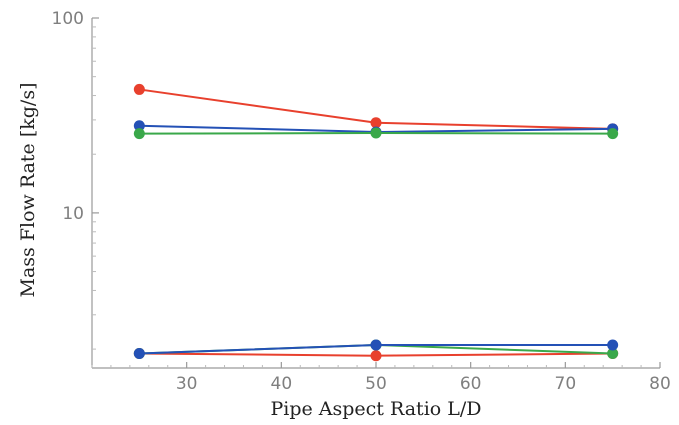 The width and height of the screenshot is (679, 425). I want to click on y-axis-title: Mass Flow Rate [kg/s], so click(28, 190).